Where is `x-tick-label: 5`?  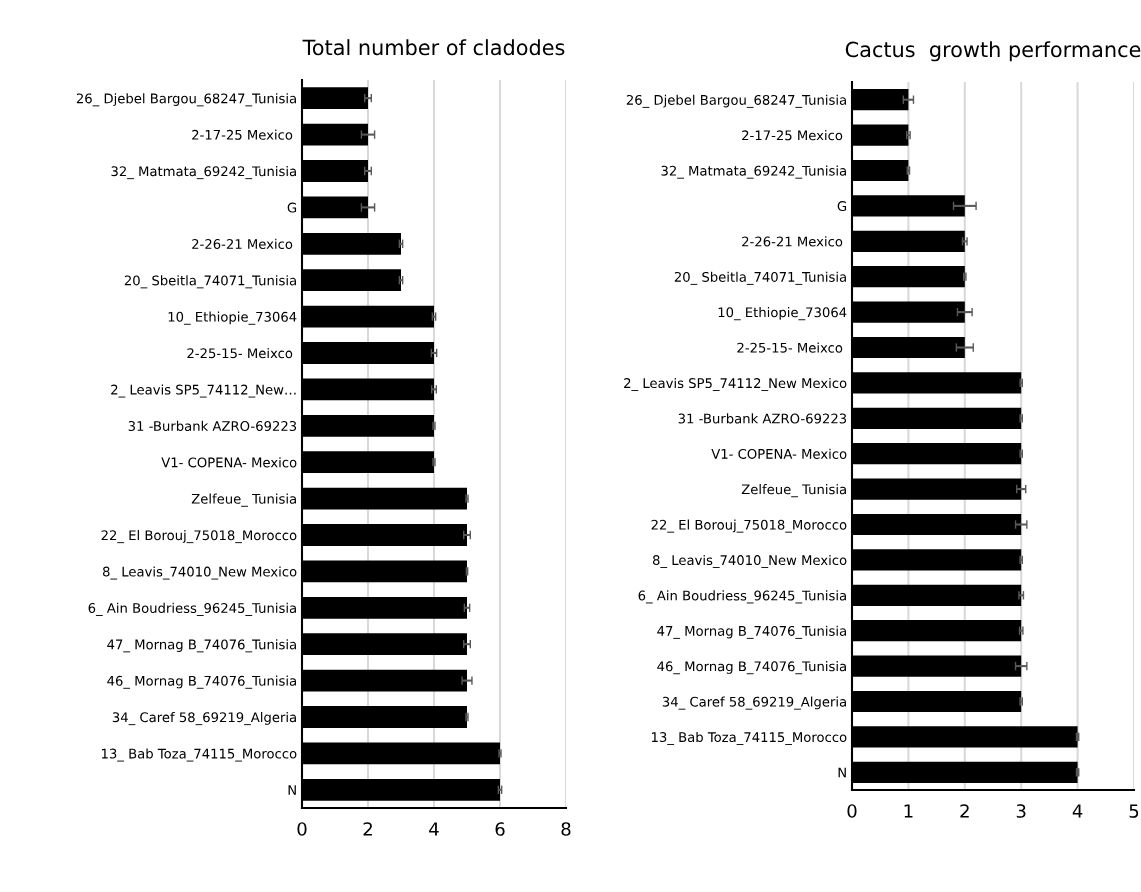
x-tick-label: 5 is located at coordinates (1134, 811).